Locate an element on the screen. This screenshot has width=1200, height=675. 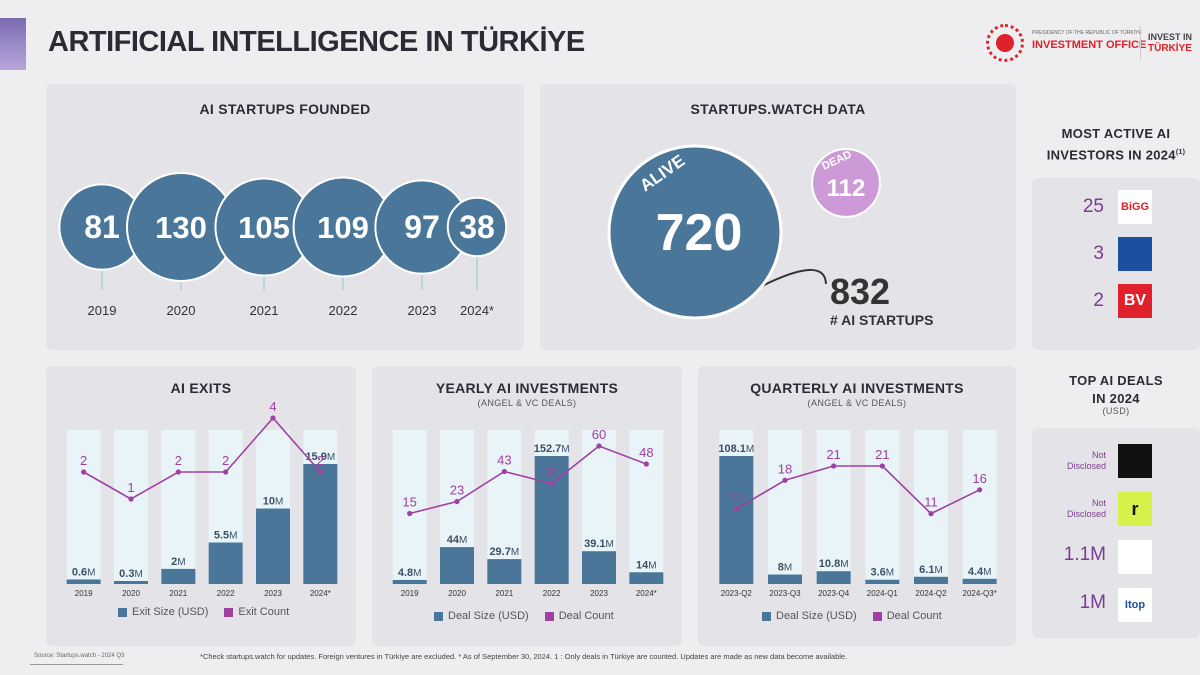
legend-exit-size: Exit Size (USD) is located at coordinates (163, 612).